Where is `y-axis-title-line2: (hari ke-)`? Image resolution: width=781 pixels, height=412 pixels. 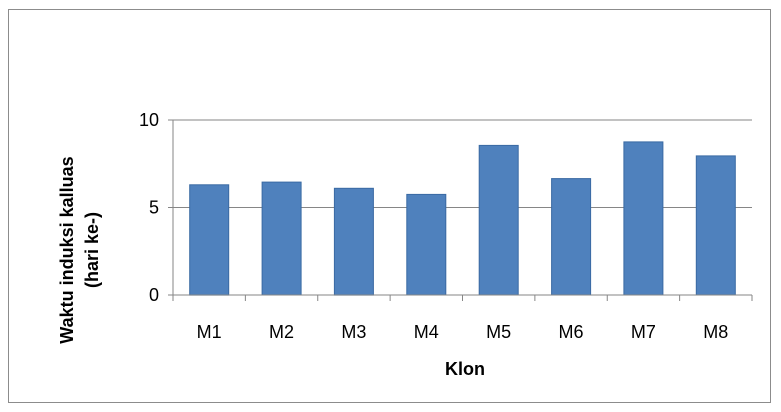
y-axis-title-line2: (hari ke-) is located at coordinates (92, 250).